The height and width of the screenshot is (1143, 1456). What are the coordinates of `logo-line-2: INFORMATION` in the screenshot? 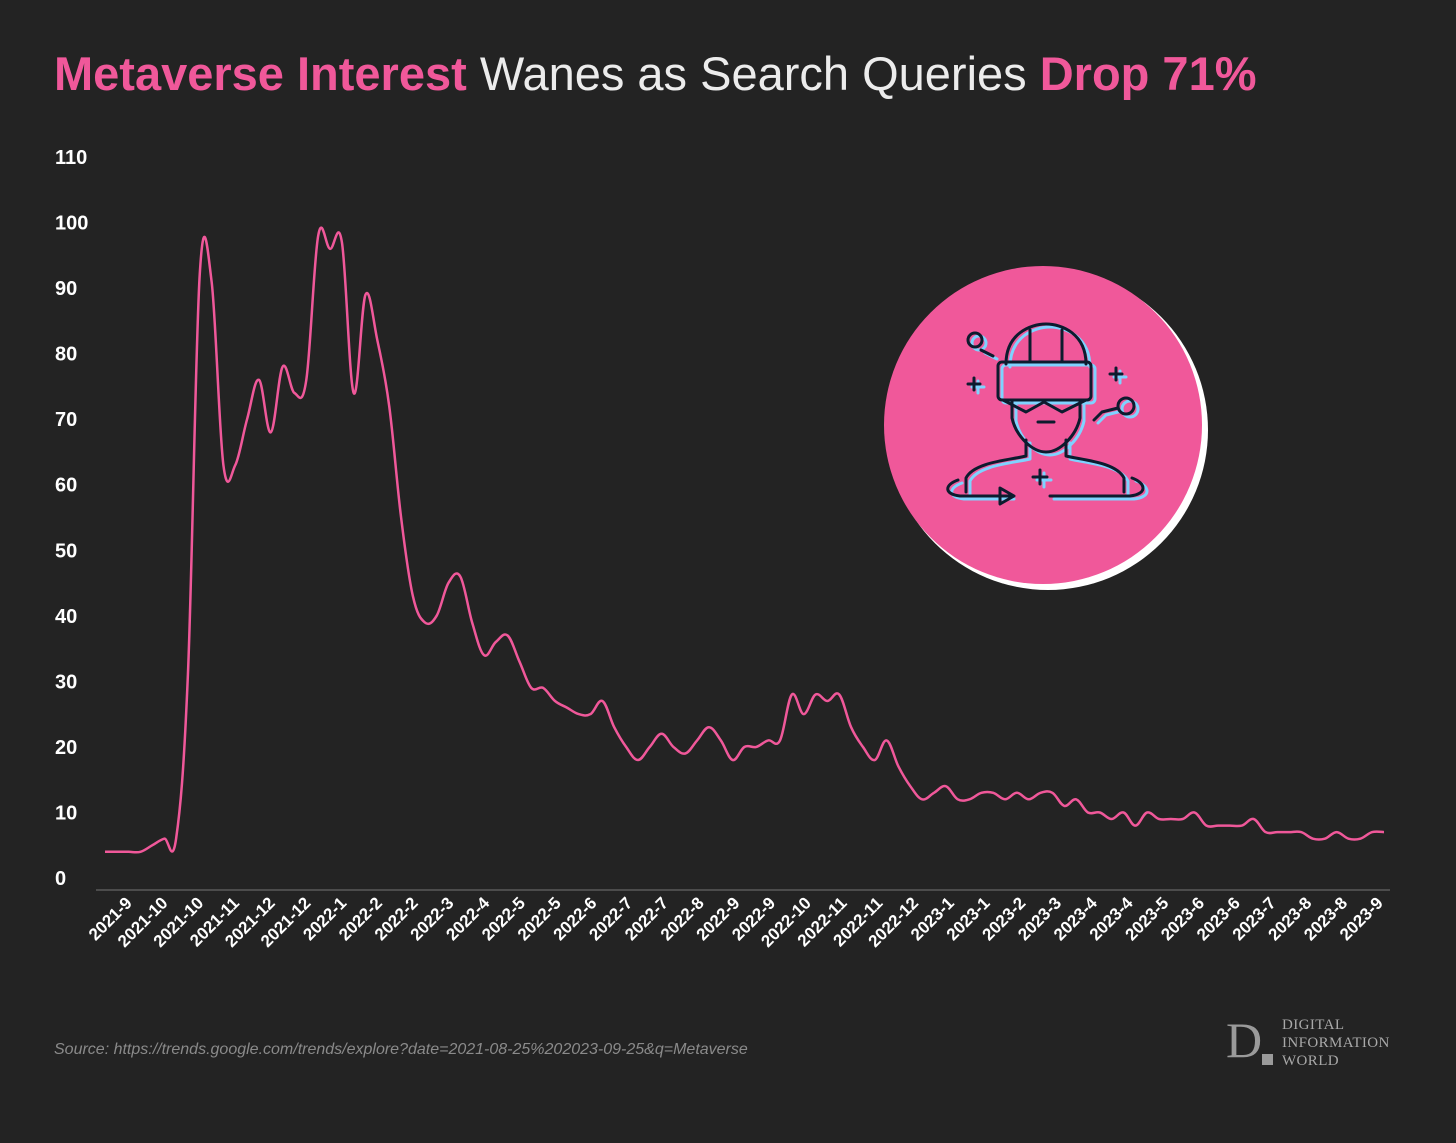 It's located at (1336, 1043).